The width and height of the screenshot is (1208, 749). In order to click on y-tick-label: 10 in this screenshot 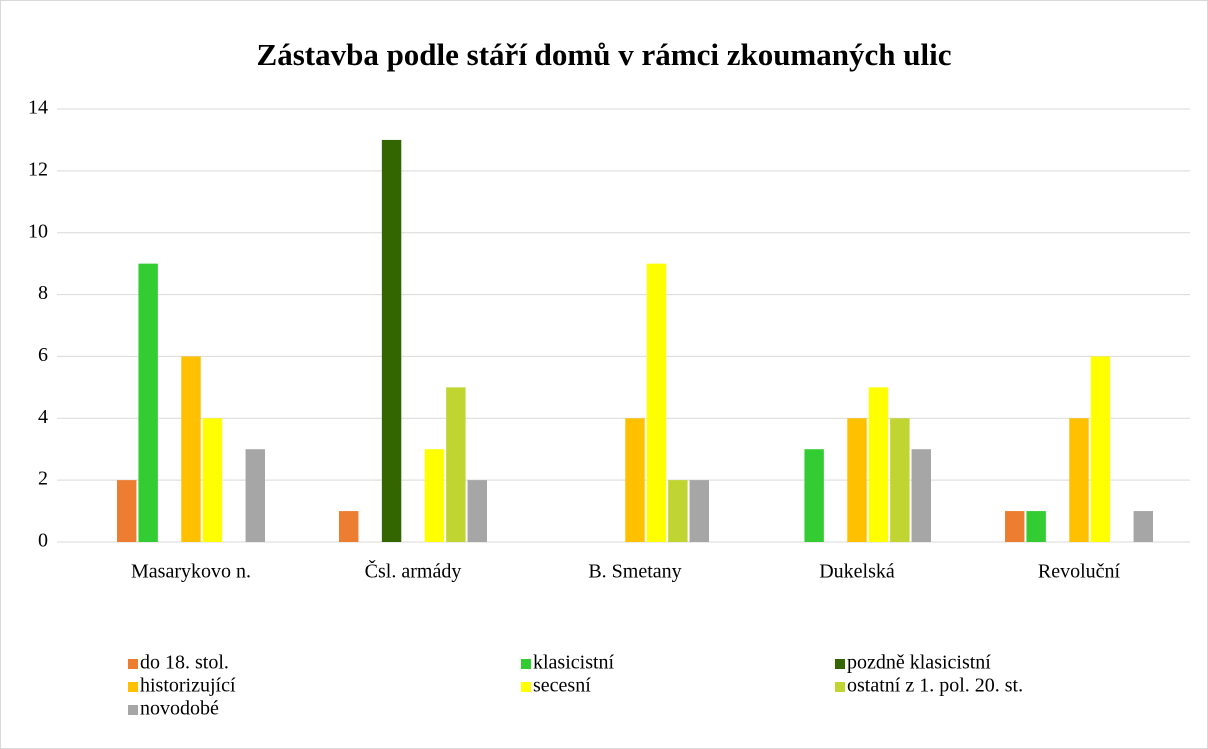, I will do `click(38, 231)`.